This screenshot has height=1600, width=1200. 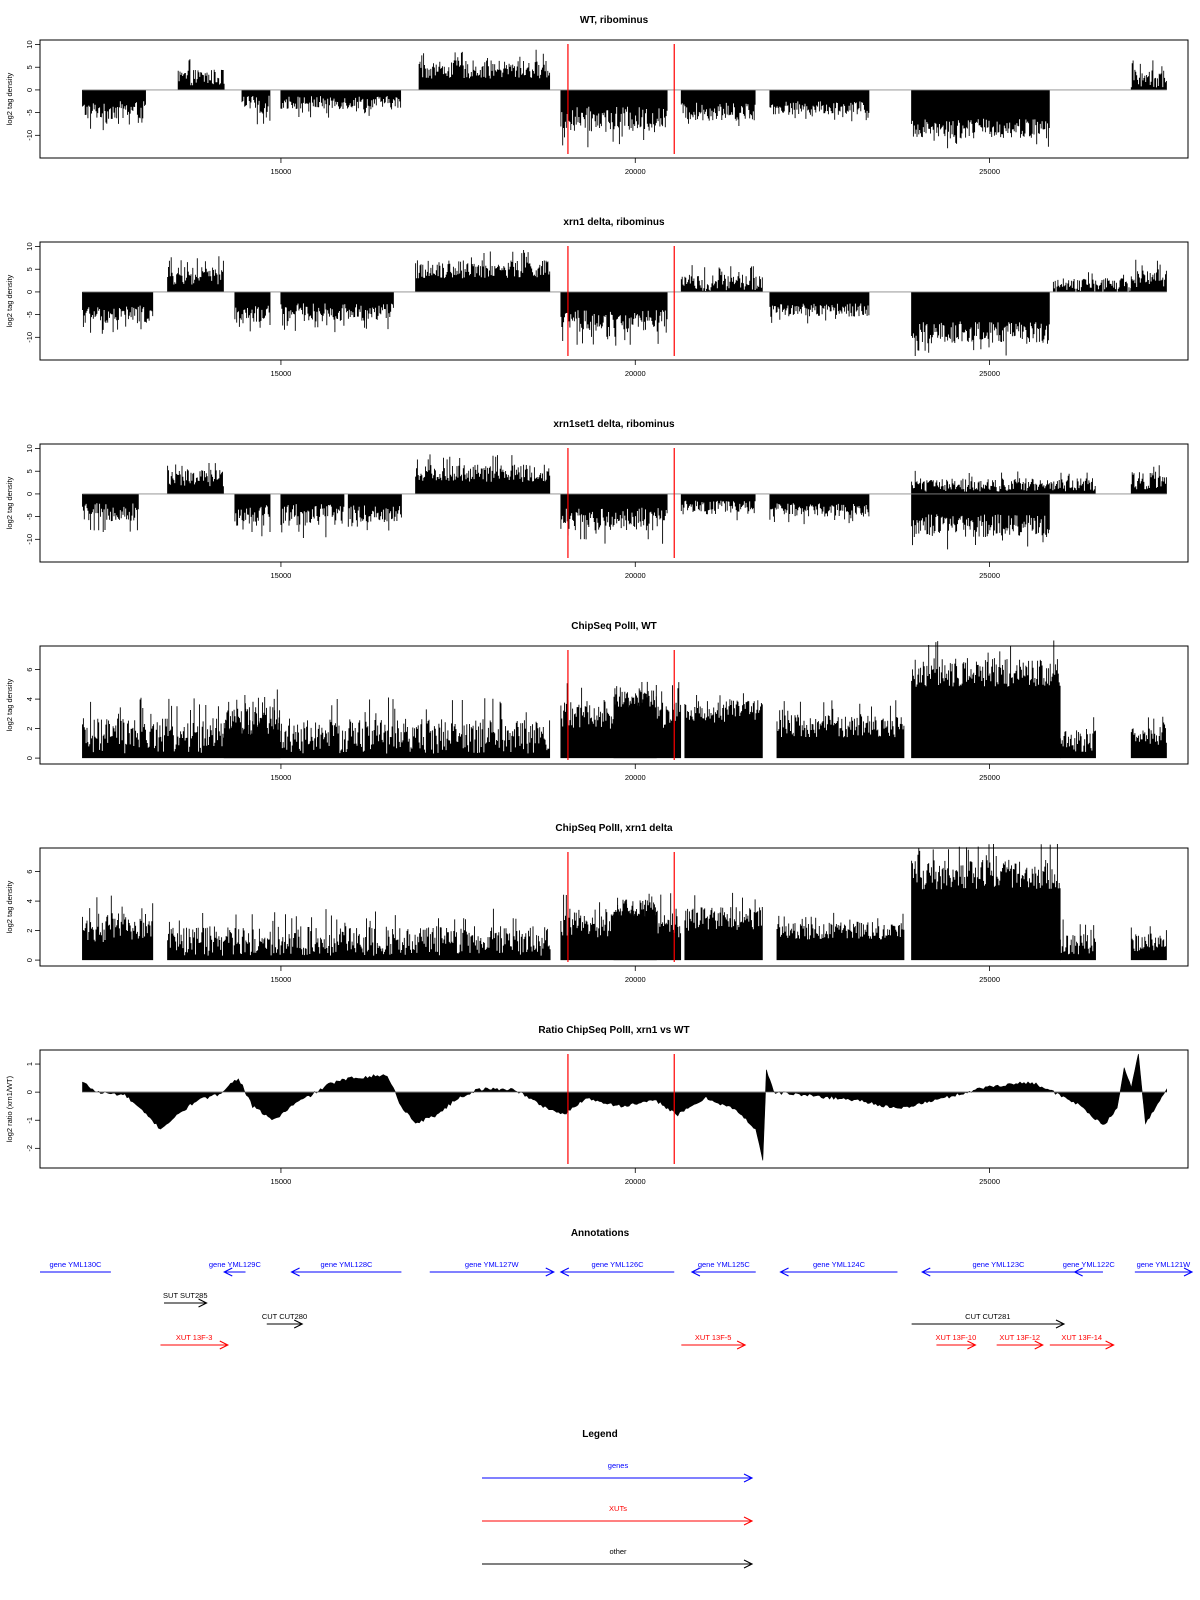 I want to click on annotation-feature: gene YML124C, so click(x=838, y=1268).